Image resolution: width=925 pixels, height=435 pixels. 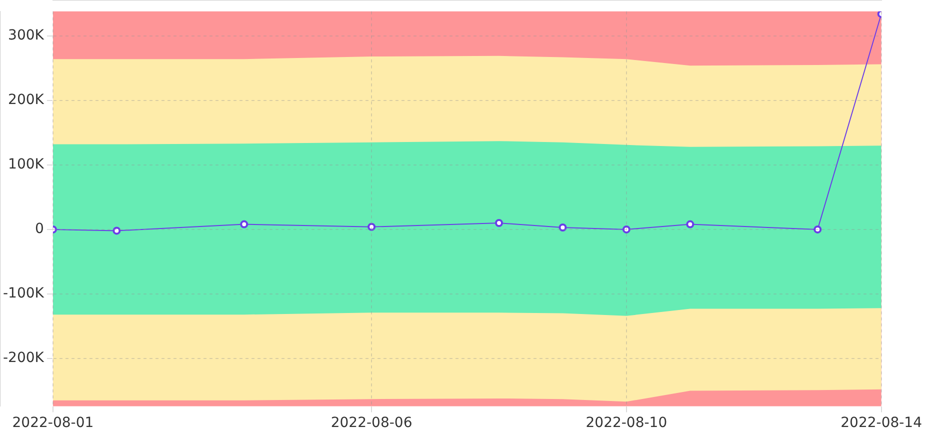 What do you see at coordinates (26, 100) in the screenshot?
I see `y-tick-label: 200K` at bounding box center [26, 100].